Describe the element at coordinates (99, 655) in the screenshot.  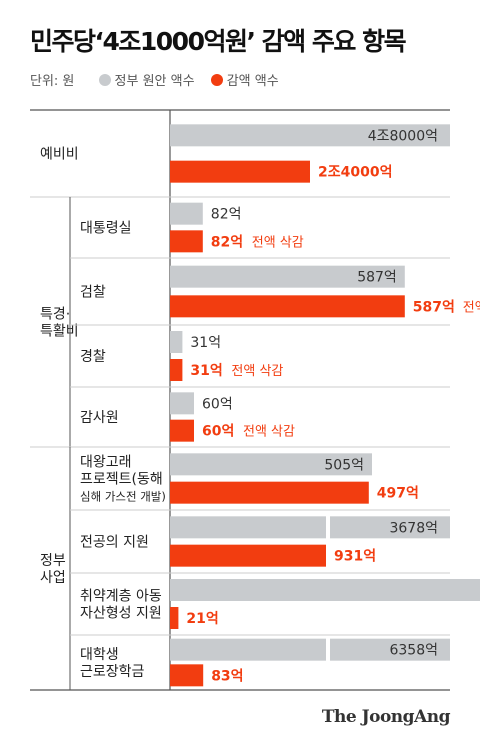
I see `item-label: 대학생` at that location.